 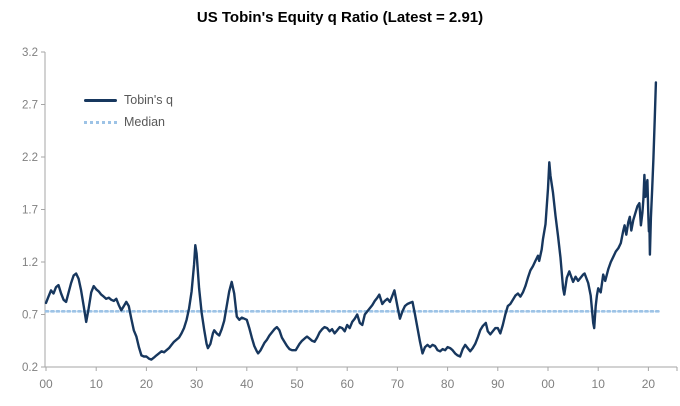 I want to click on x-axis-tick-label: 90, so click(x=498, y=384).